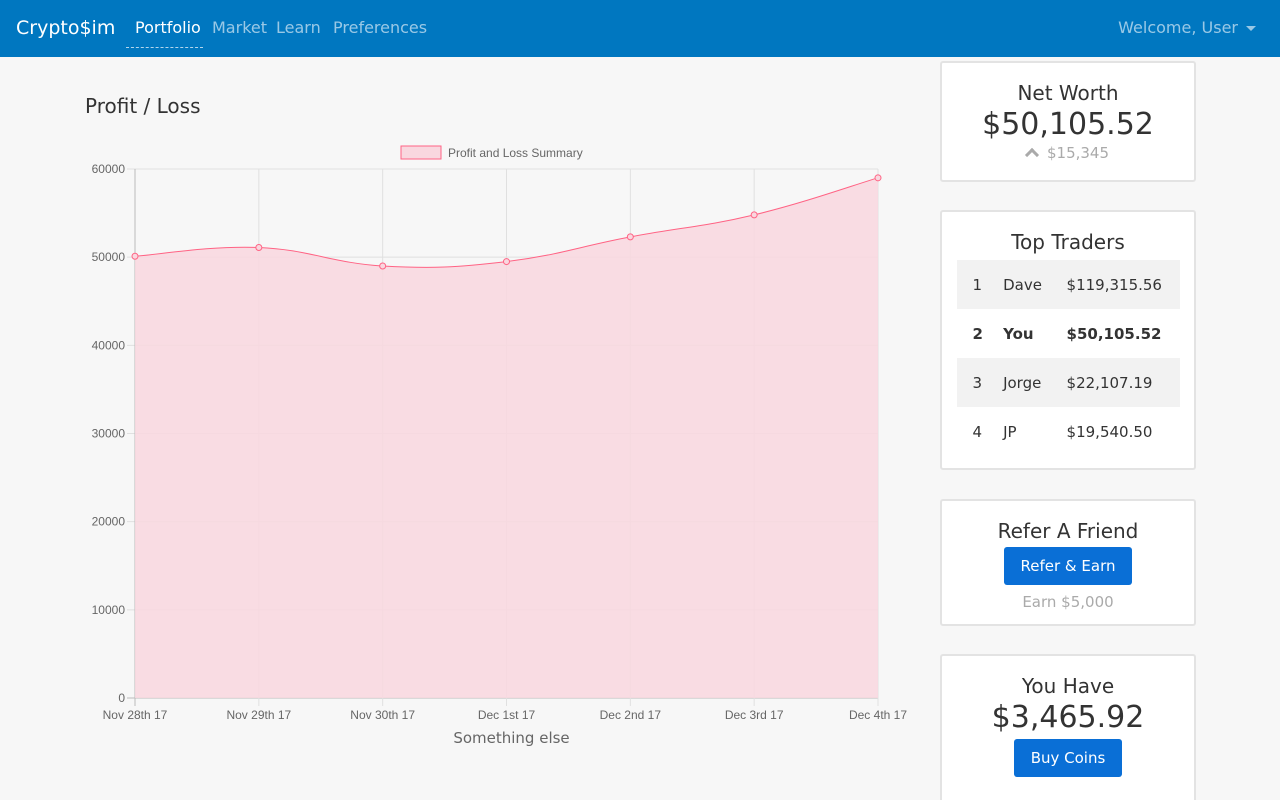 Image resolution: width=1280 pixels, height=800 pixels. Describe the element at coordinates (1109, 382) in the screenshot. I see `trader-value: $22,107.19` at that location.